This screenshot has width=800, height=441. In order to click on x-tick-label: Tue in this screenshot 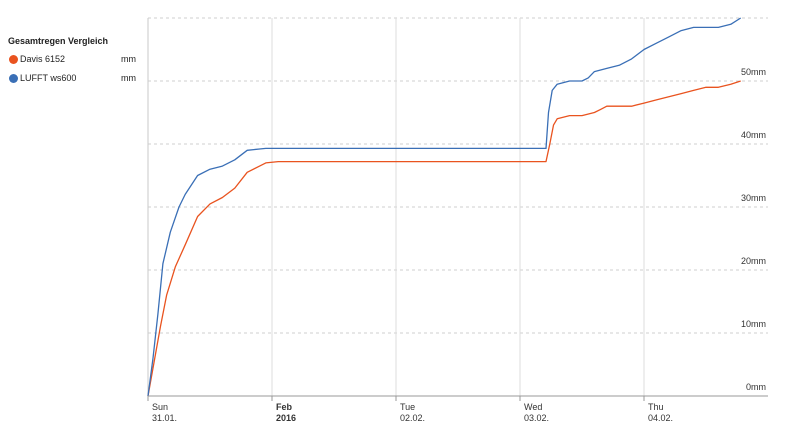, I will do `click(407, 407)`.